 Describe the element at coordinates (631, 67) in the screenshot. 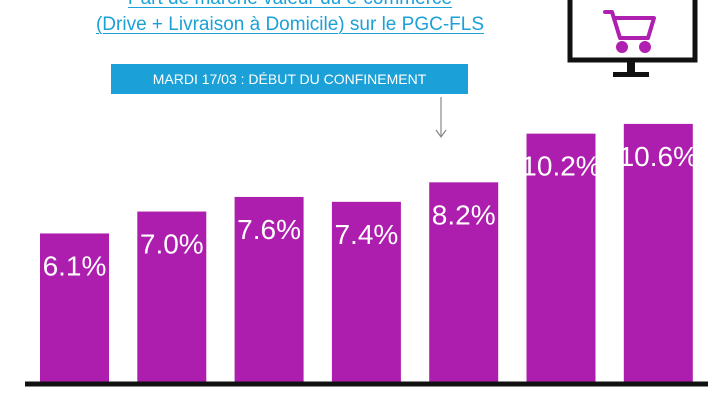

I see `monitor-stand` at that location.